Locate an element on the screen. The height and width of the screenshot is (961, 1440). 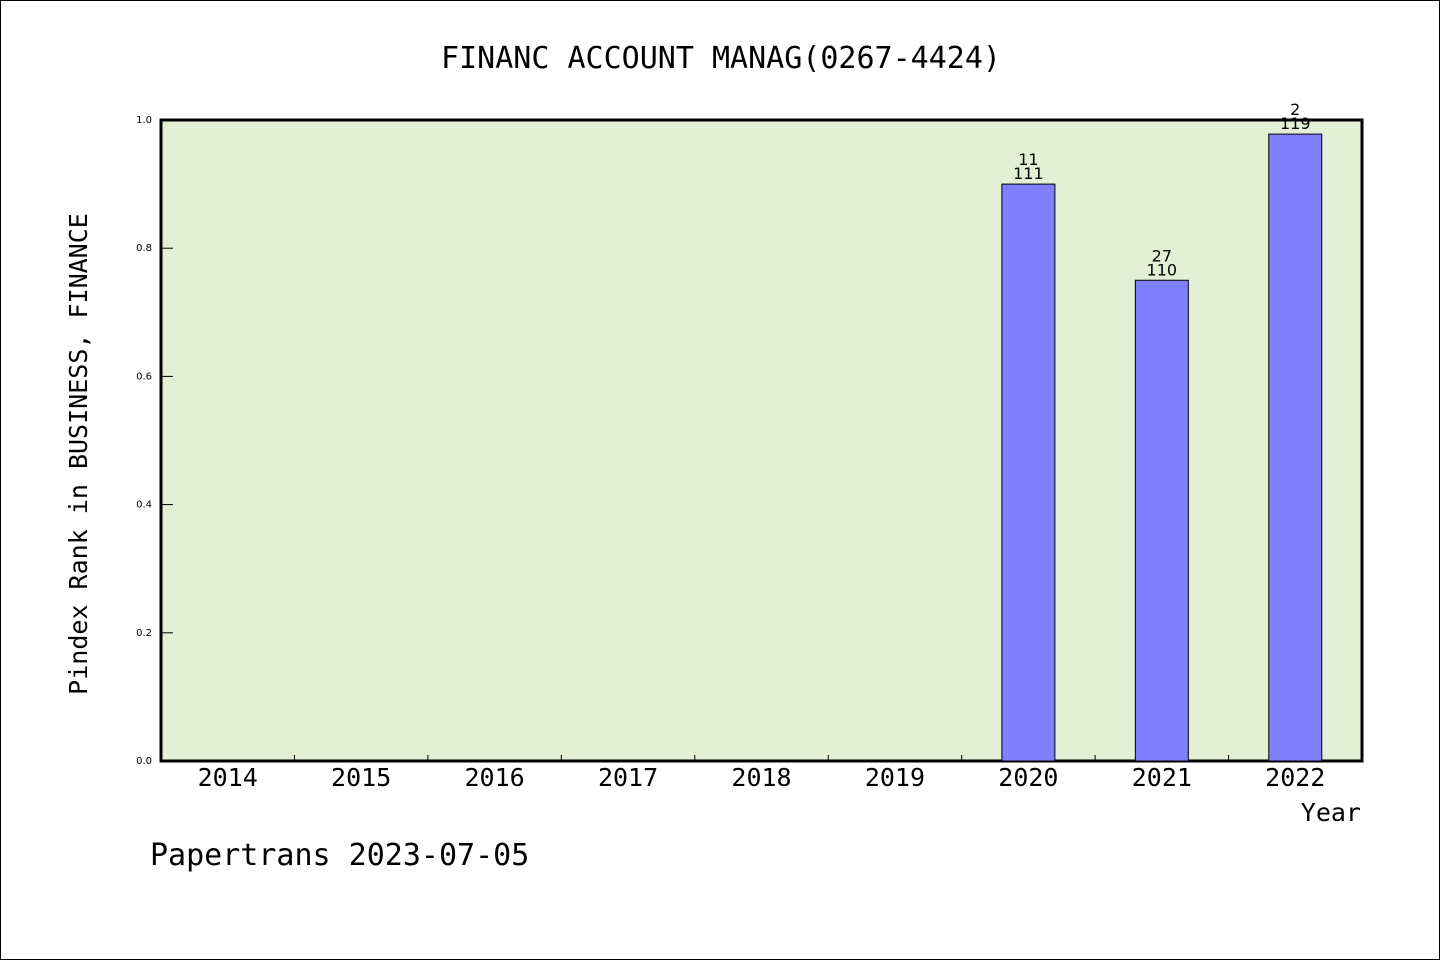
x-tick-label: 2017 is located at coordinates (628, 777).